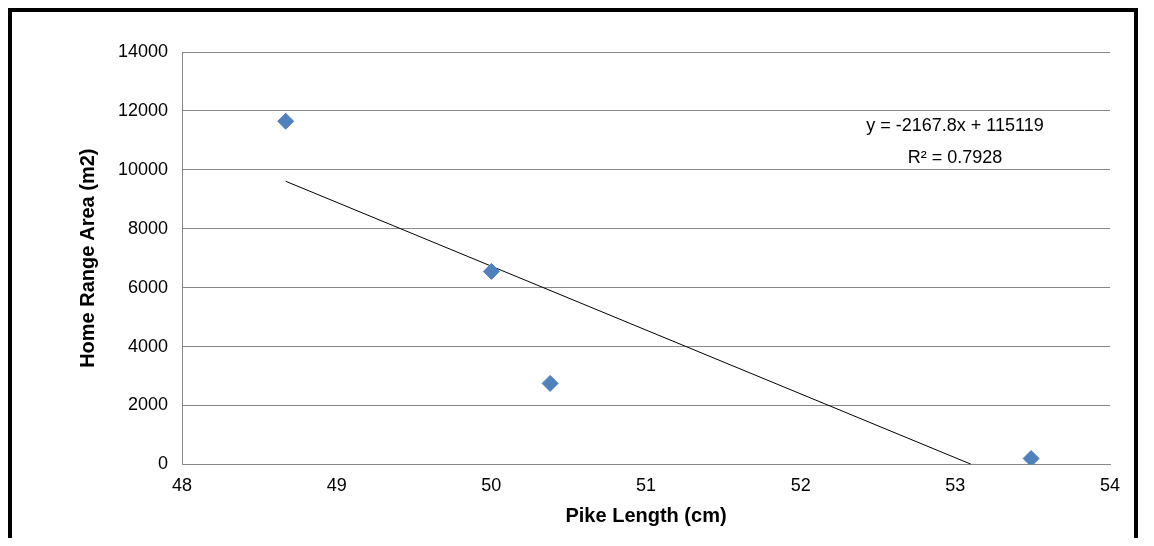 The height and width of the screenshot is (546, 1154). What do you see at coordinates (646, 514) in the screenshot?
I see `x-axis-title: Pike Length (cm)` at bounding box center [646, 514].